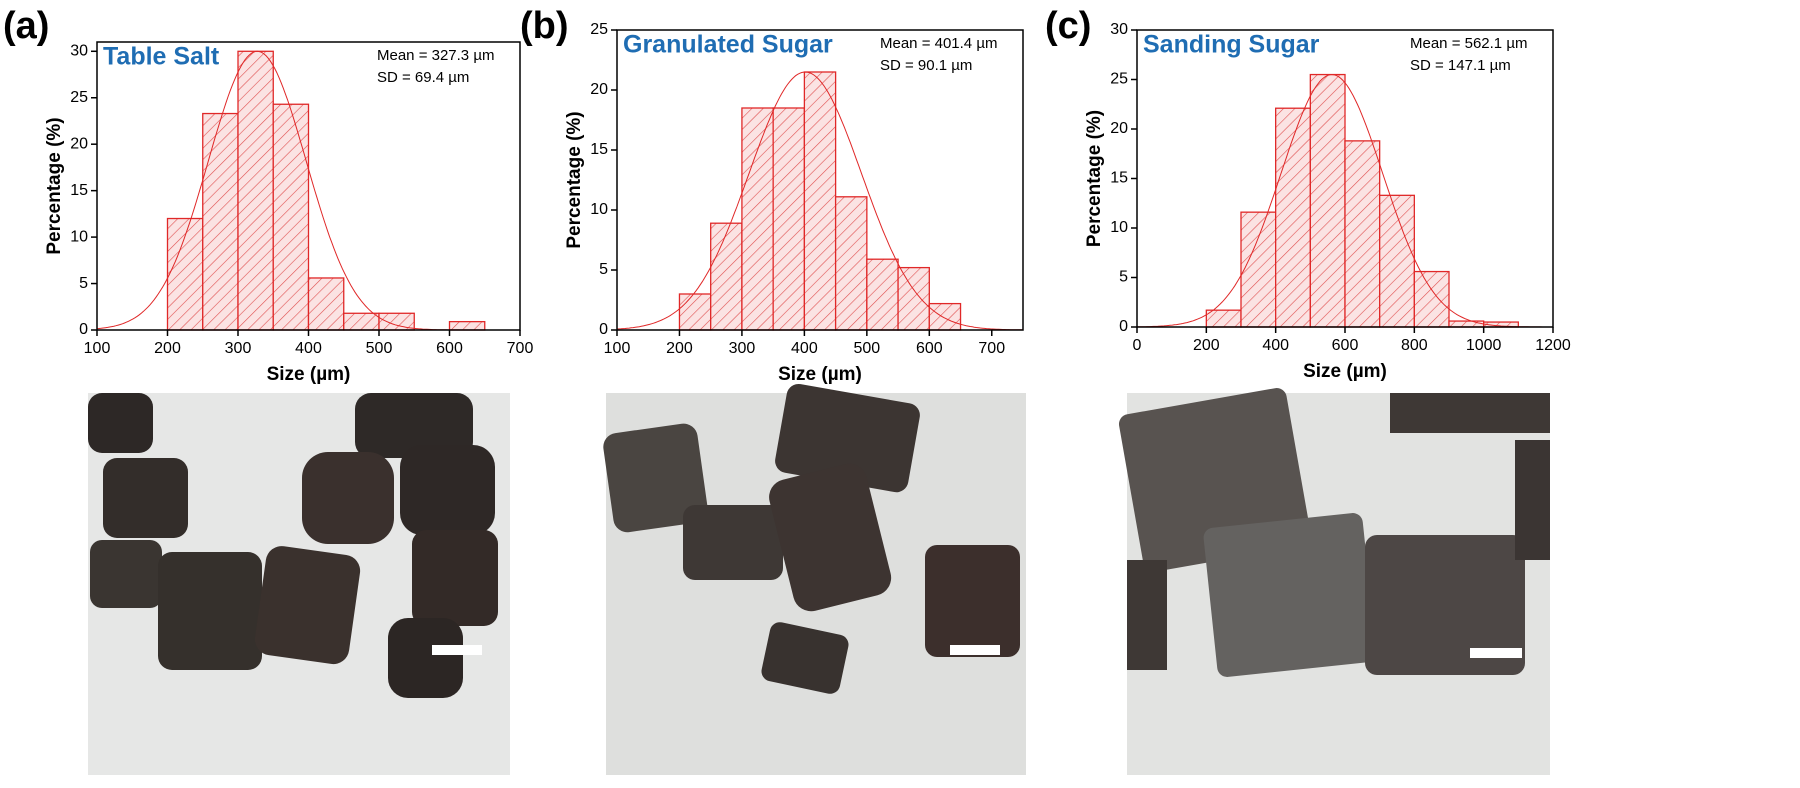  Describe the element at coordinates (728, 45) in the screenshot. I see `chart-title: Granulated Sugar` at that location.